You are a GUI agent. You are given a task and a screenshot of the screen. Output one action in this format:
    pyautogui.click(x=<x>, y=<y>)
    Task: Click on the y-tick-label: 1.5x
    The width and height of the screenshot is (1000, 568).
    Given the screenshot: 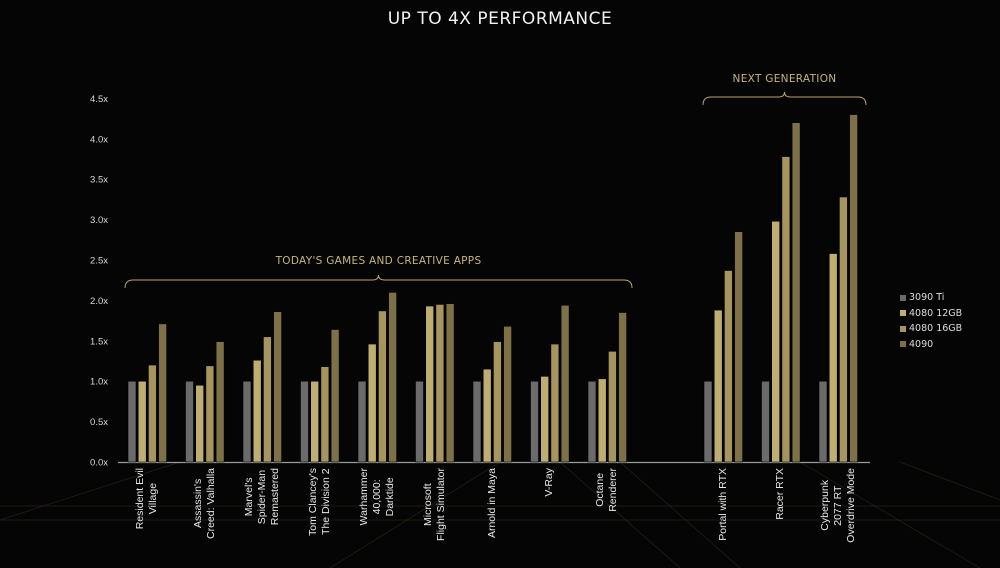 What is the action you would take?
    pyautogui.click(x=99, y=341)
    